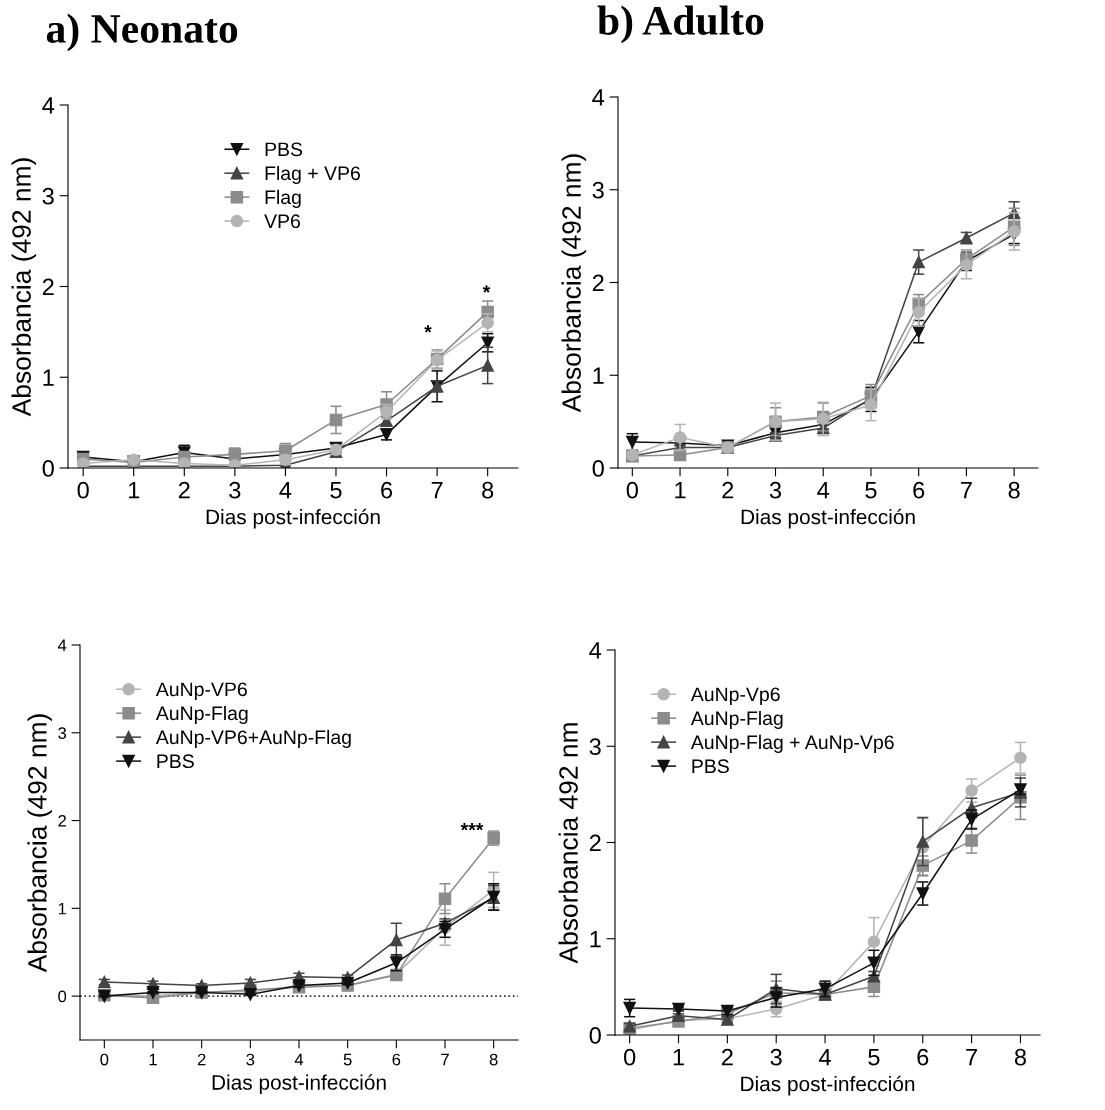  What do you see at coordinates (282, 221) in the screenshot?
I see `legend-label: VP6` at bounding box center [282, 221].